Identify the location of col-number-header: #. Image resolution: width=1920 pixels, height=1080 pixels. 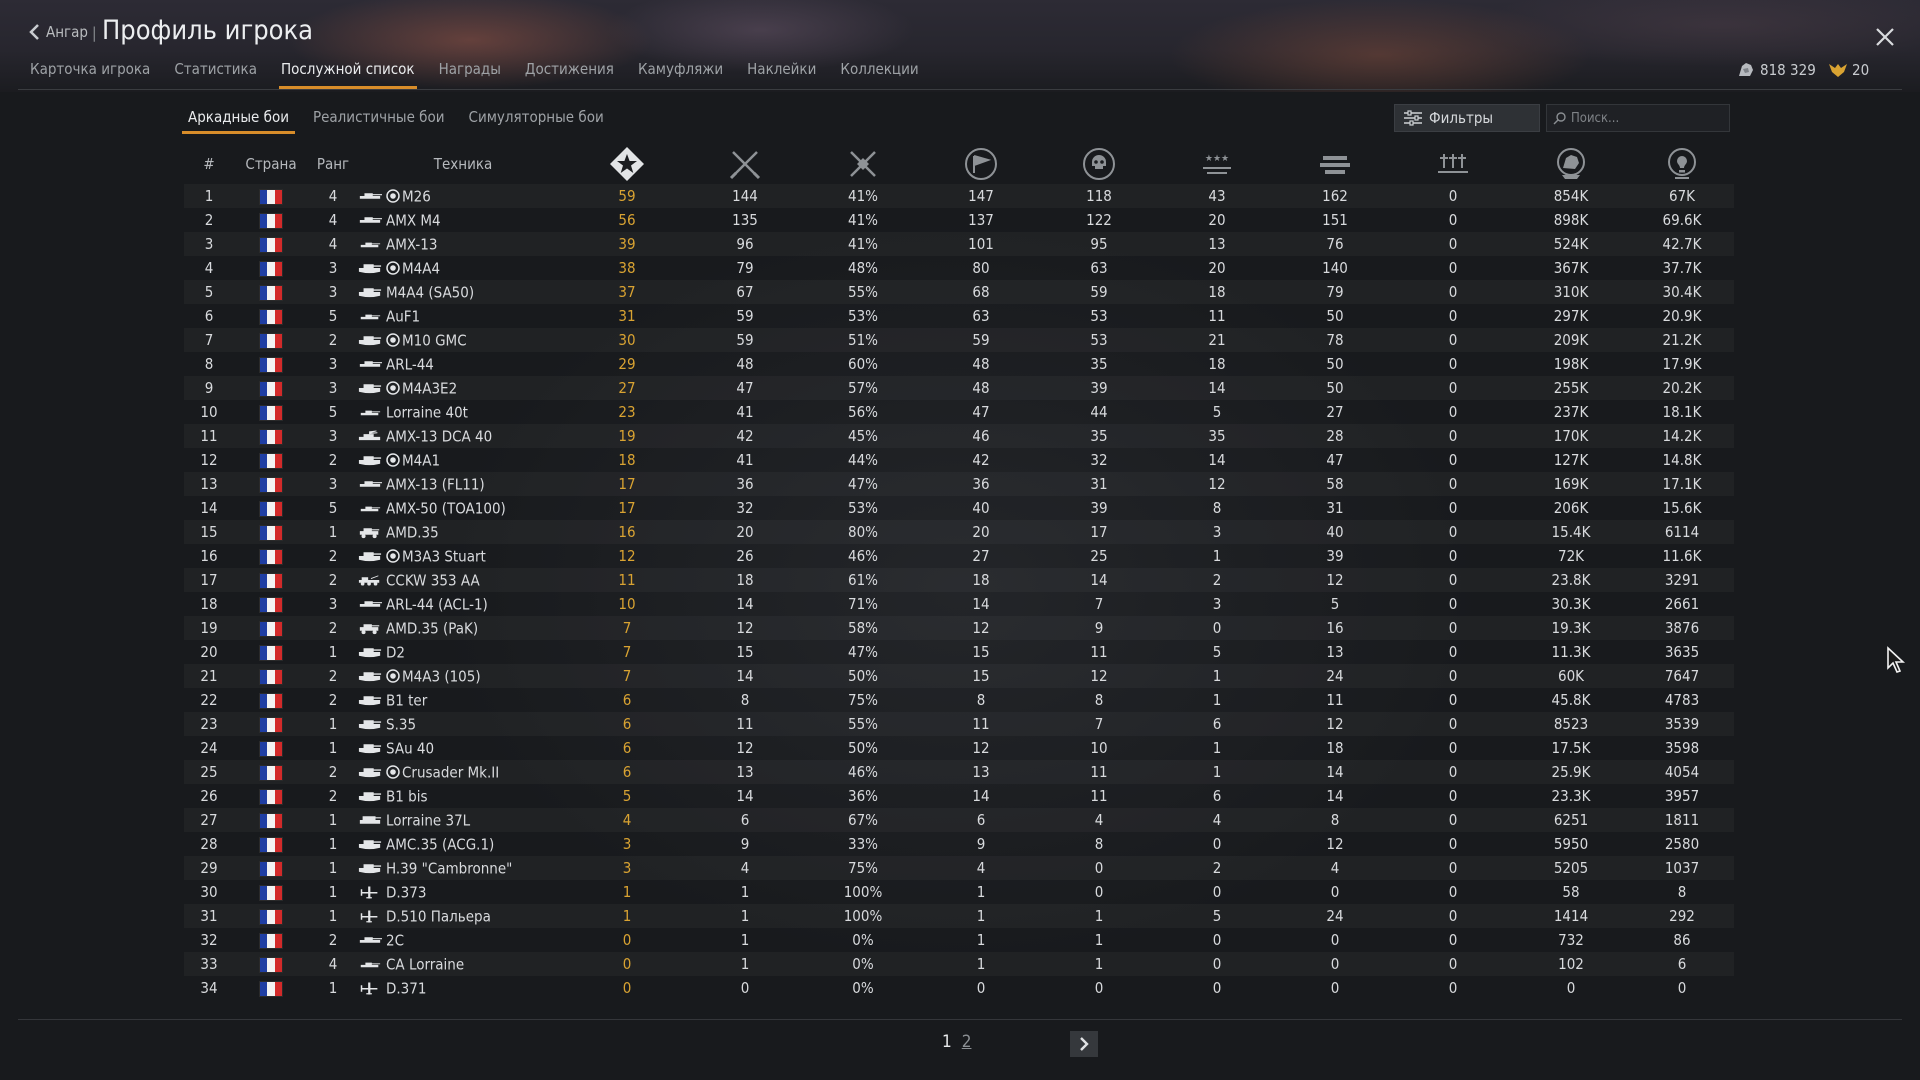
(209, 164).